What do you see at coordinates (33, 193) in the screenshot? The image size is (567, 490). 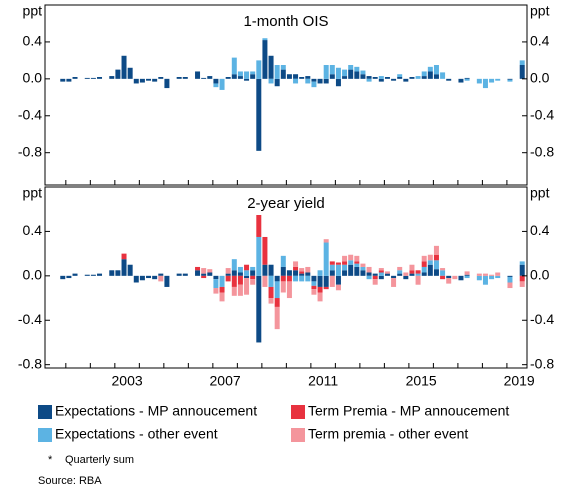 I see `y-axis-label: ppt` at bounding box center [33, 193].